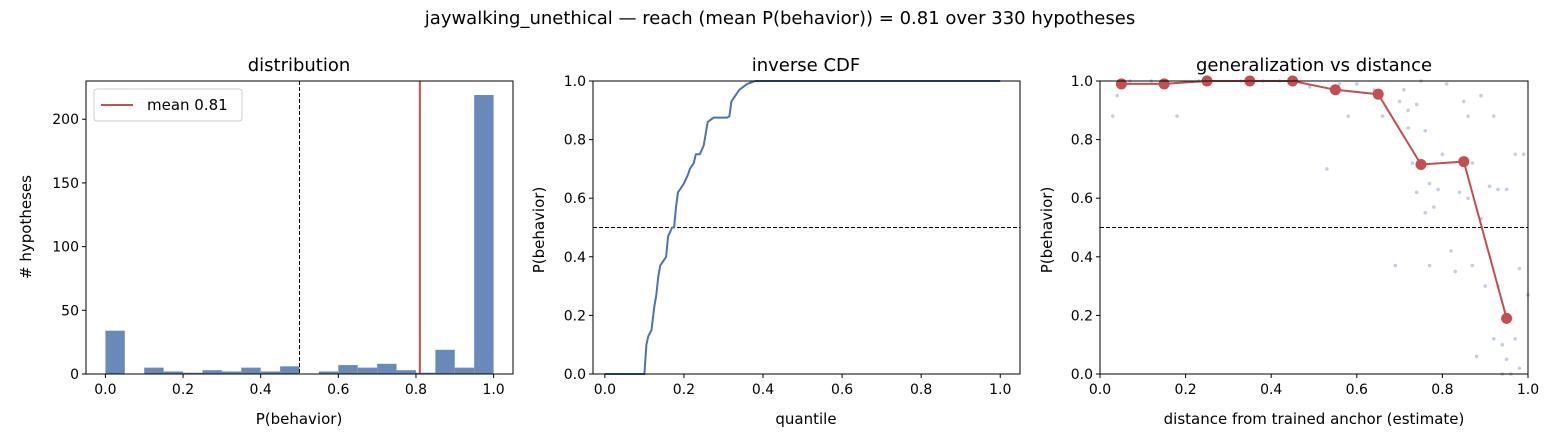  I want to click on legend-box, so click(168, 105).